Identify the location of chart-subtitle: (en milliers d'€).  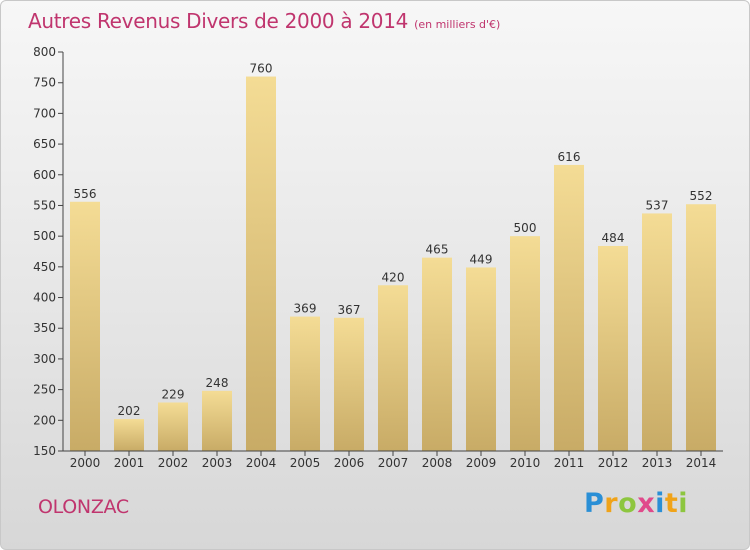
(457, 24).